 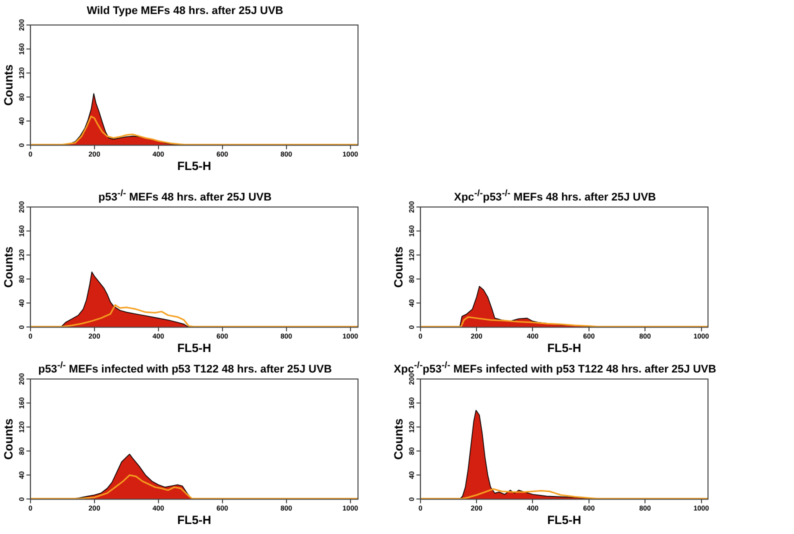 I want to click on chart-title: Wild Type MEFs 48 hrs. after 25J UVB, so click(x=185, y=11).